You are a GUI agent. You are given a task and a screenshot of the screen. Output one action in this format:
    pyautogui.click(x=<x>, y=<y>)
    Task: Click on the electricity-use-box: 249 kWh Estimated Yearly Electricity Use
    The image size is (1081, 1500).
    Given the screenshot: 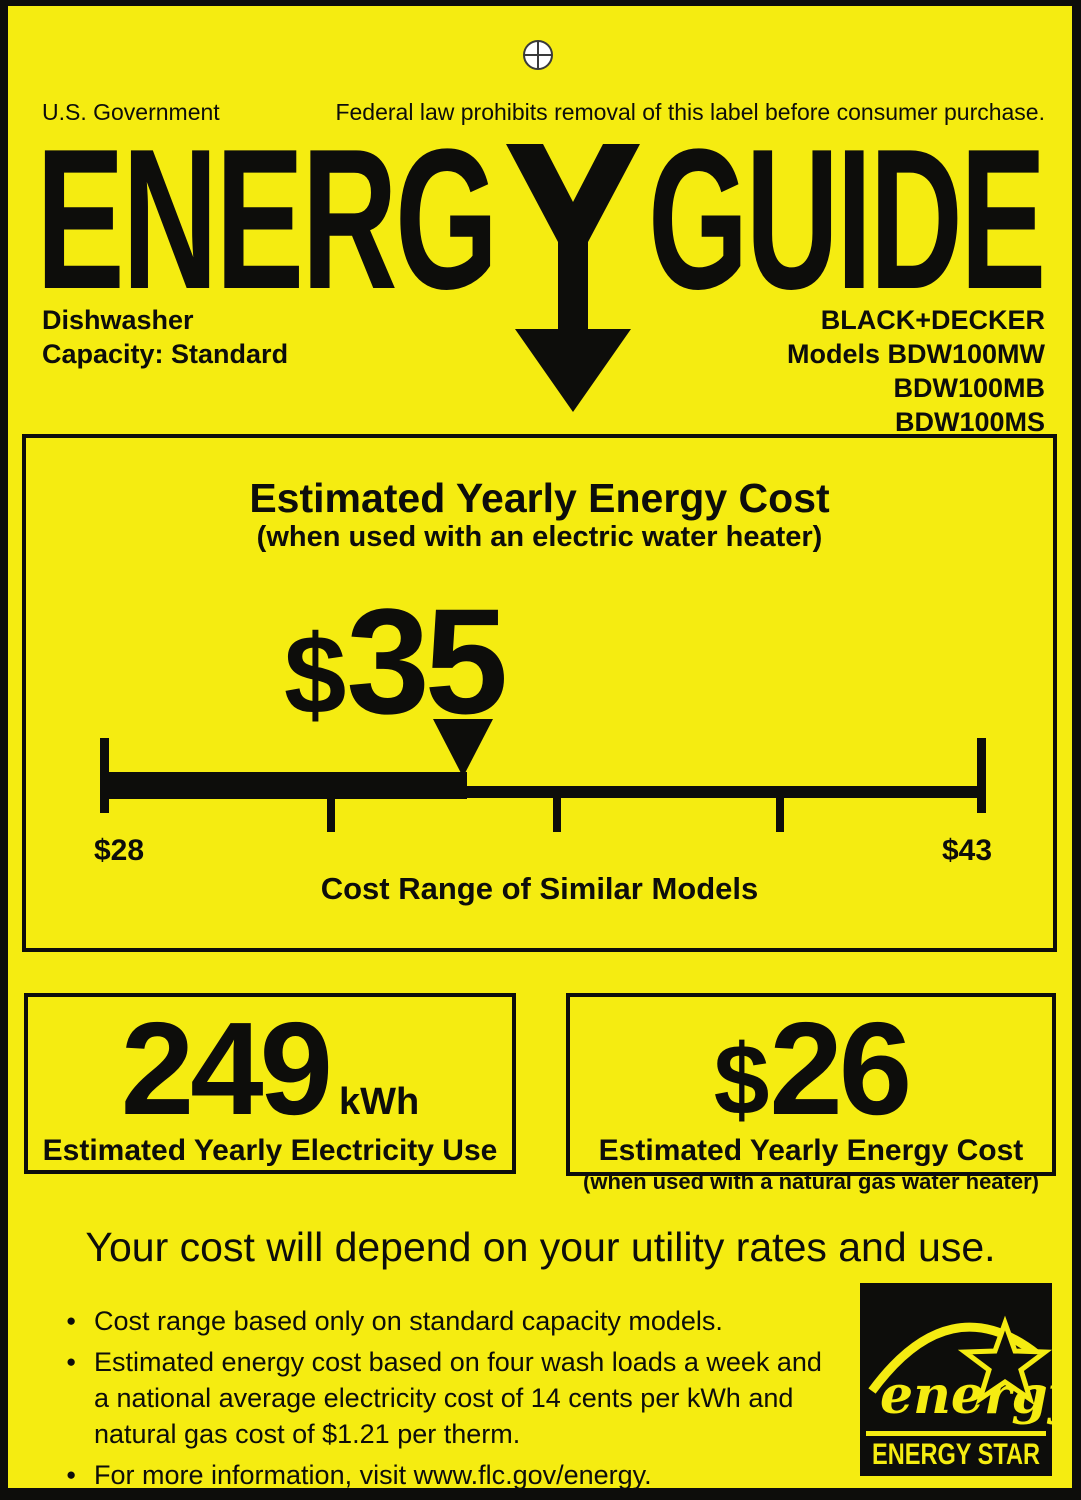 What is the action you would take?
    pyautogui.click(x=270, y=1083)
    